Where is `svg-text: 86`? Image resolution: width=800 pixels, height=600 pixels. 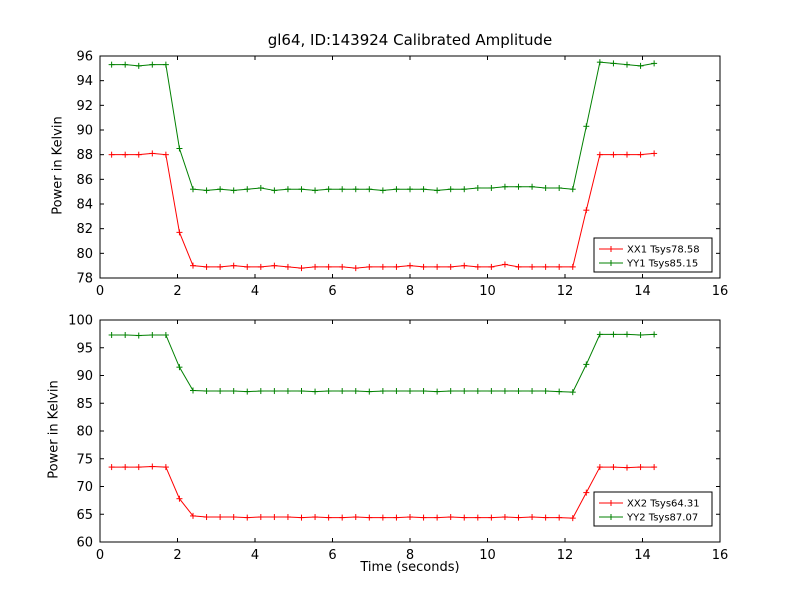 svg-text: 86 is located at coordinates (84, 180).